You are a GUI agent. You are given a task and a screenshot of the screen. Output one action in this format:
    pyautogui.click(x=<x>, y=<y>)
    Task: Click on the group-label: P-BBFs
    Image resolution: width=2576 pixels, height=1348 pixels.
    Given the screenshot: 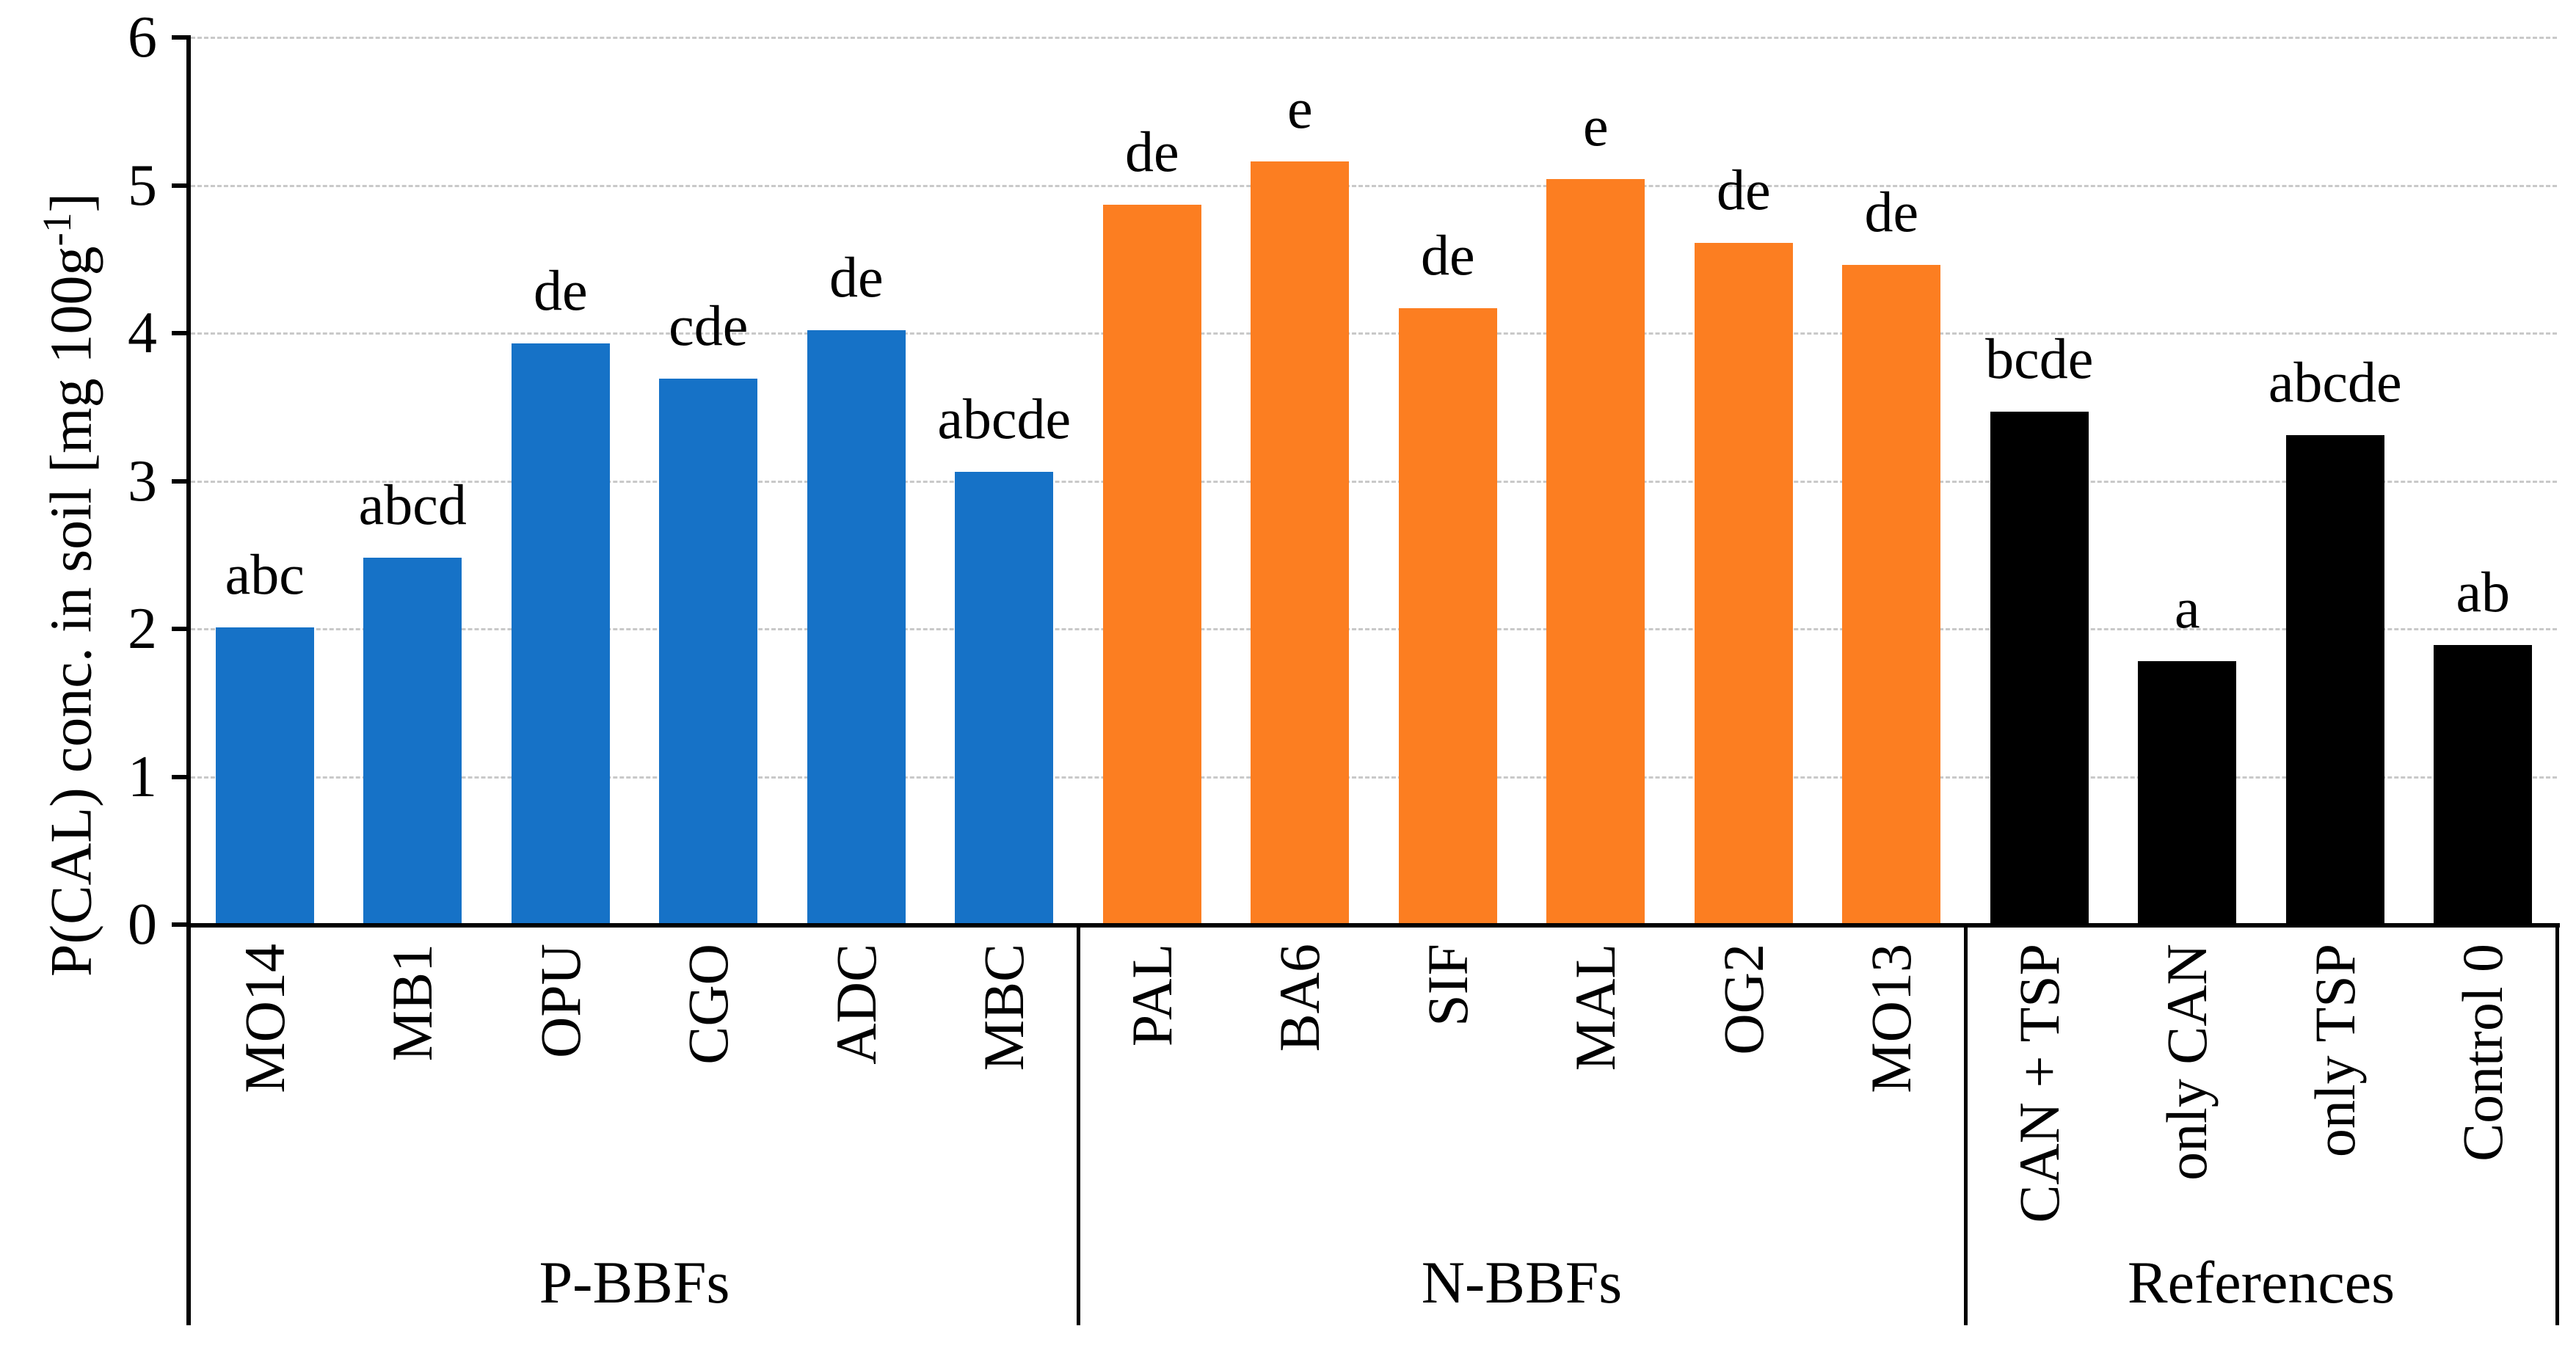 What is the action you would take?
    pyautogui.click(x=634, y=1282)
    